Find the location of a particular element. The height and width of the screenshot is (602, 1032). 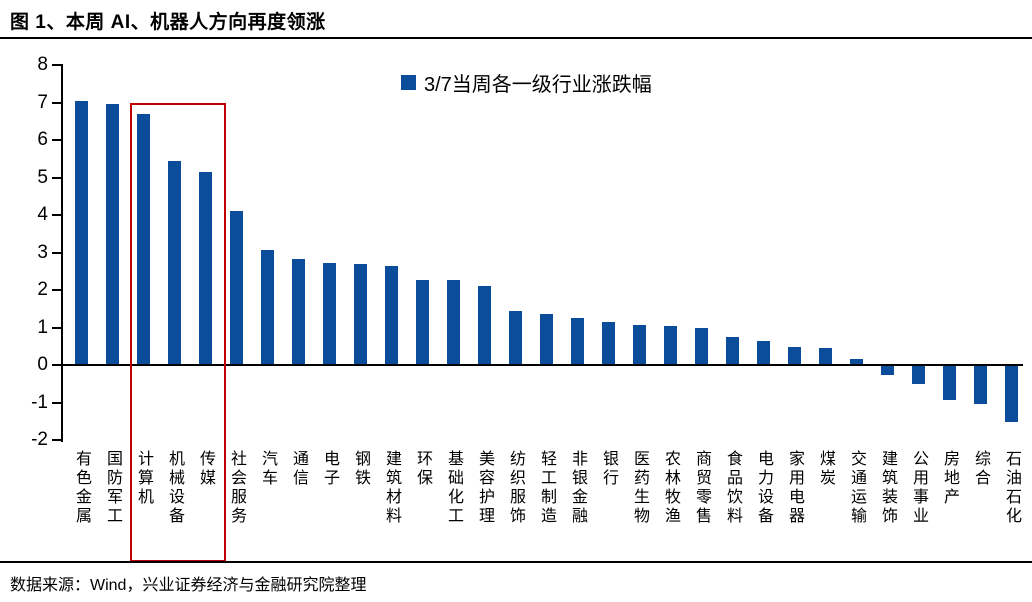

x-label: 综合 is located at coordinates (980, 469).